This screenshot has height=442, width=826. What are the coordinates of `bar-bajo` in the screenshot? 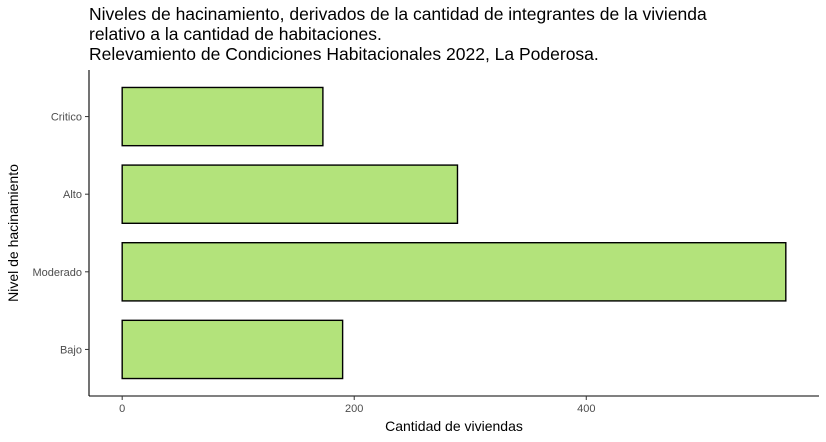 It's located at (232, 349).